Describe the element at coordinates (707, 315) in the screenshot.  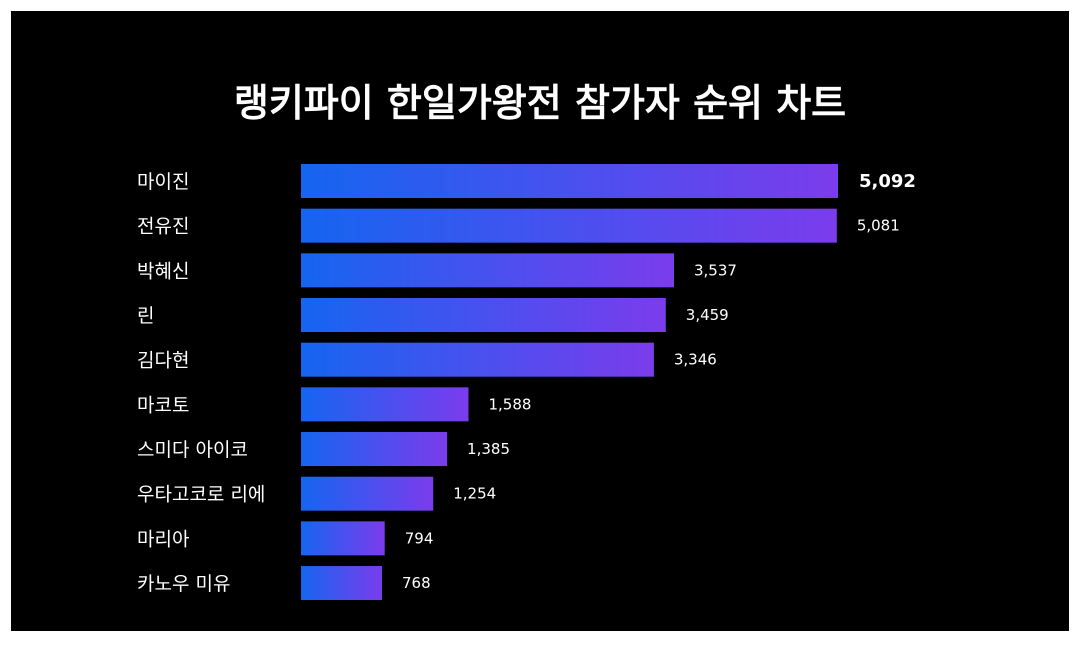
I see `value-label: 3,459` at that location.